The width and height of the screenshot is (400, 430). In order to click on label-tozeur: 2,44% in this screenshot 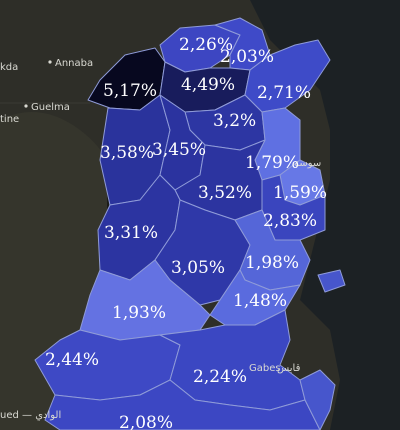, I will do `click(72, 360)`.